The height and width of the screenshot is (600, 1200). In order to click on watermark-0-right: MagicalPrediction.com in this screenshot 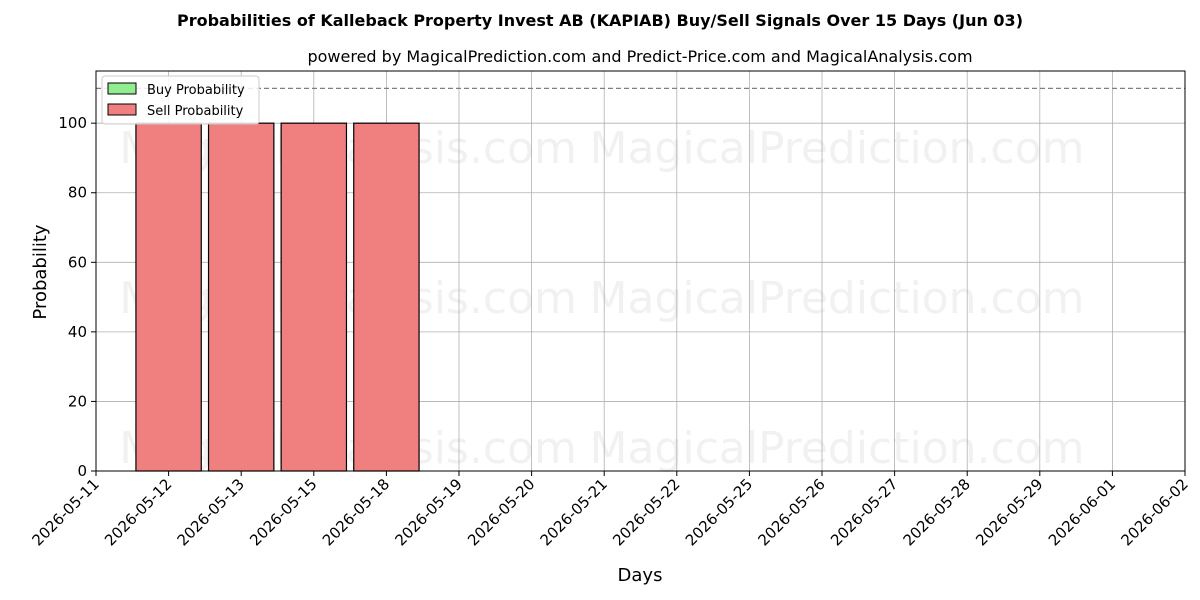, I will do `click(837, 148)`.